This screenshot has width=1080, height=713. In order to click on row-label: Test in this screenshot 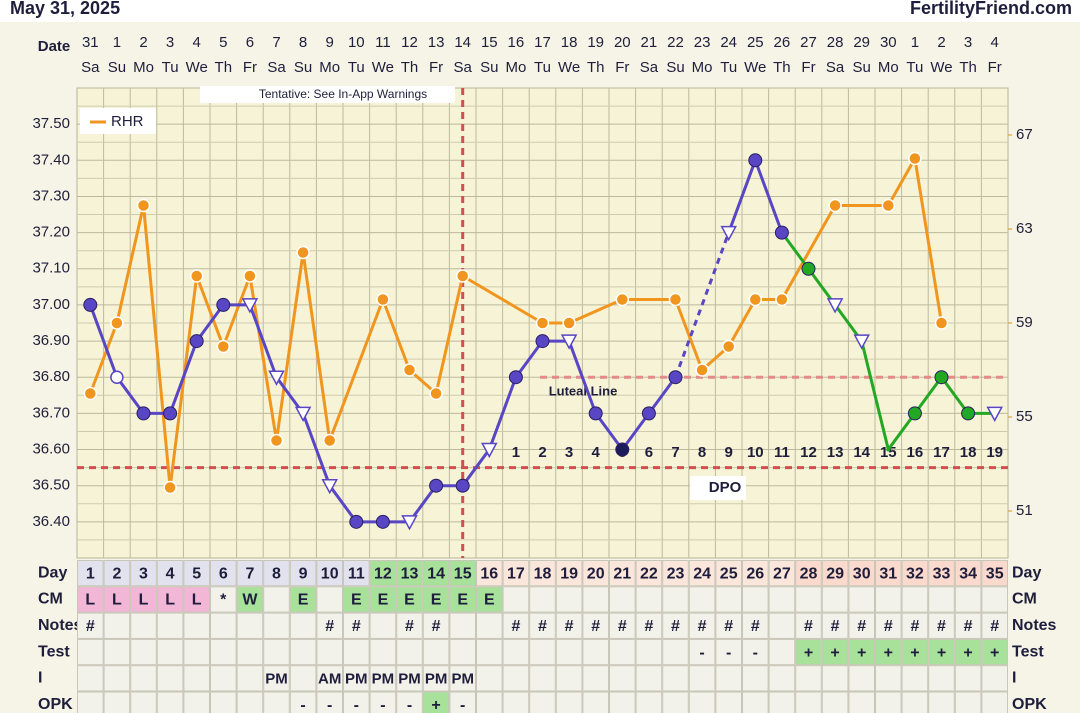, I will do `click(54, 651)`.